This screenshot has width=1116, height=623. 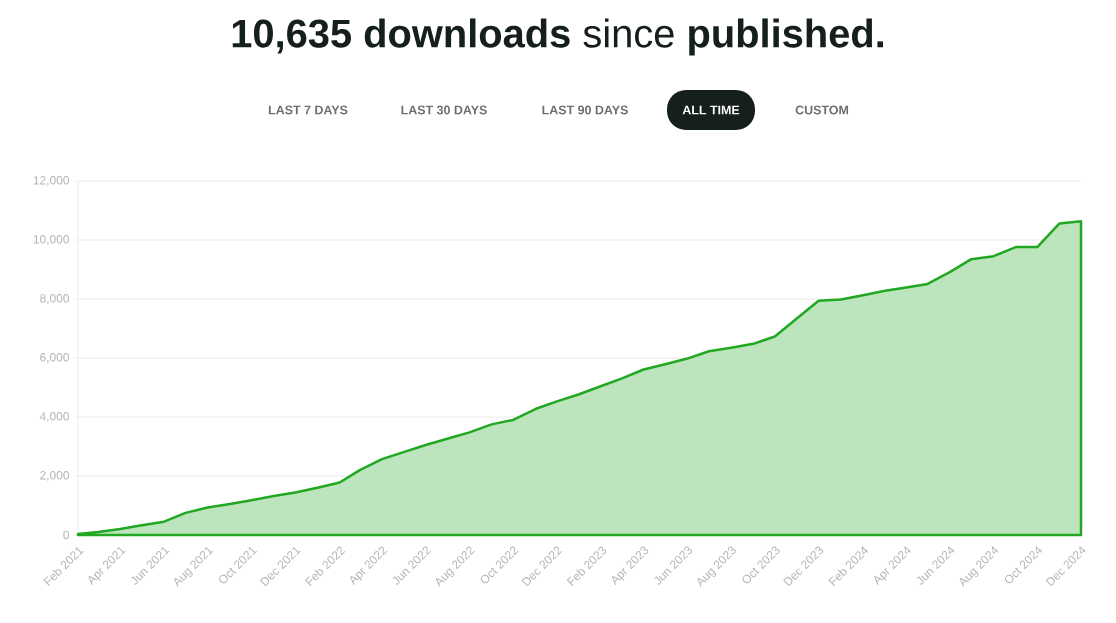 I want to click on y-tick-label: 0, so click(x=66, y=535).